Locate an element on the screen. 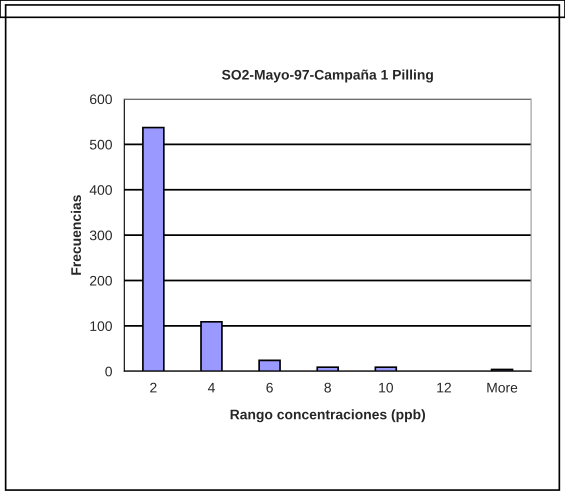 The image size is (565, 495). y-tick-label: 400 is located at coordinates (101, 190).